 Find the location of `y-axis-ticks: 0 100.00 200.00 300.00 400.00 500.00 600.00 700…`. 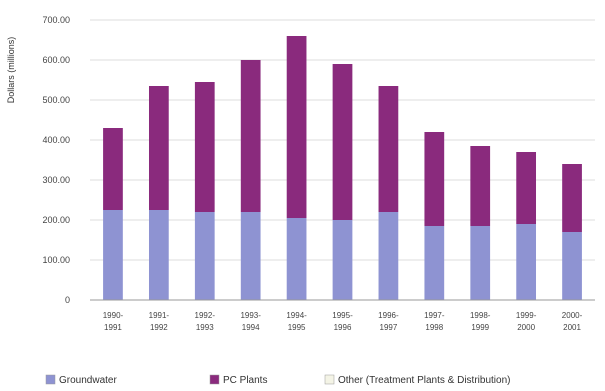

y-axis-ticks: 0 100.00 200.00 300.00 400.00 500.00 600.00 700… is located at coordinates (56, 160).